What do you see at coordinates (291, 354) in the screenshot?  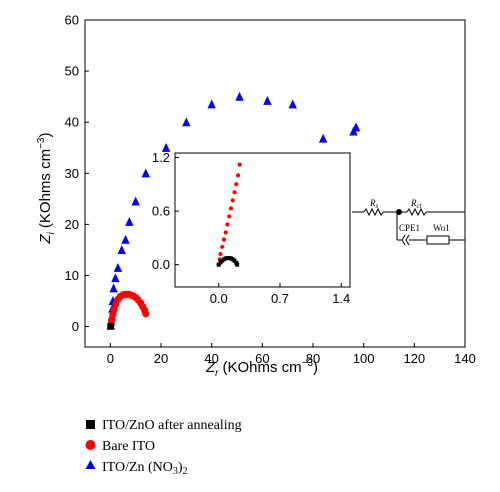 I see `x-axis-ticks: 0 20 40 60 80 100 120 140` at bounding box center [291, 354].